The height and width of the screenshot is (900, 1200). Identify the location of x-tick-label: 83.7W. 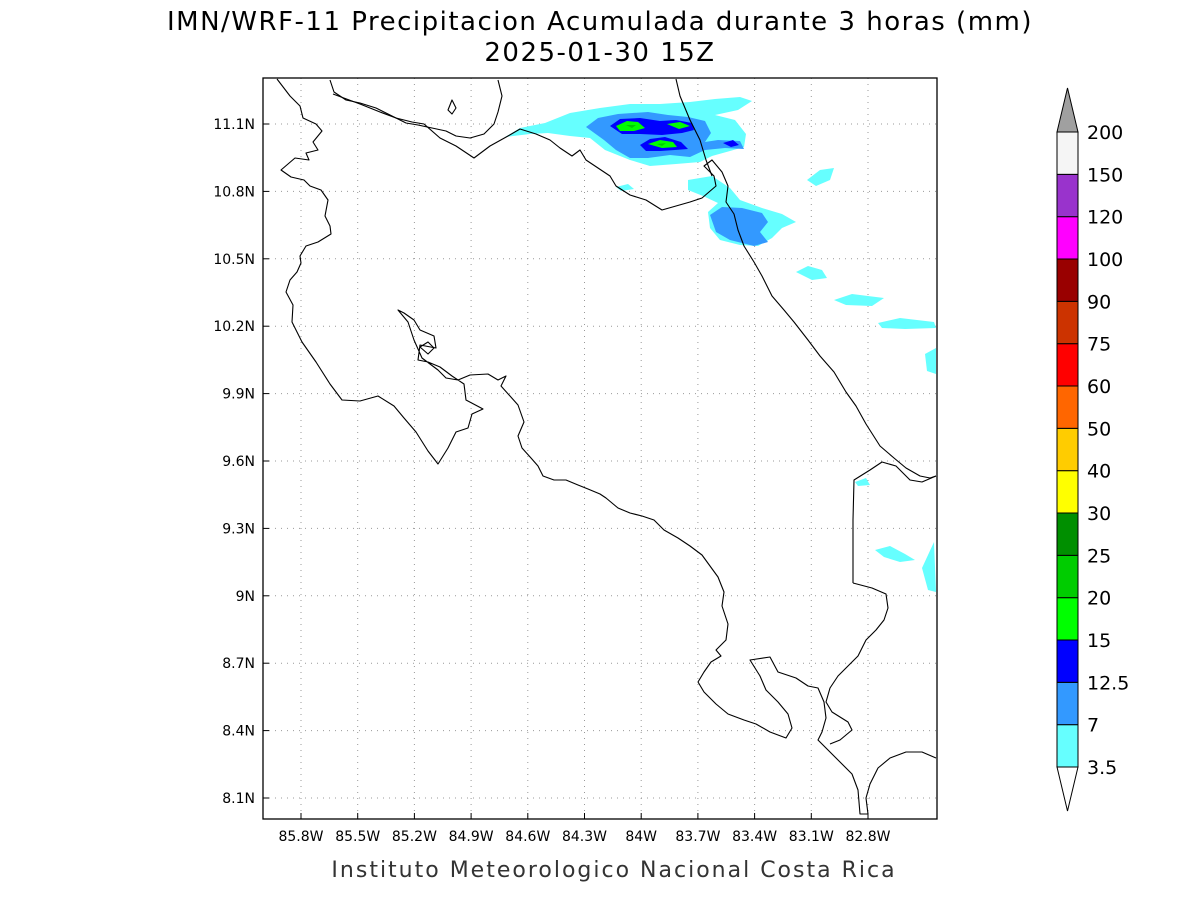
(697, 837).